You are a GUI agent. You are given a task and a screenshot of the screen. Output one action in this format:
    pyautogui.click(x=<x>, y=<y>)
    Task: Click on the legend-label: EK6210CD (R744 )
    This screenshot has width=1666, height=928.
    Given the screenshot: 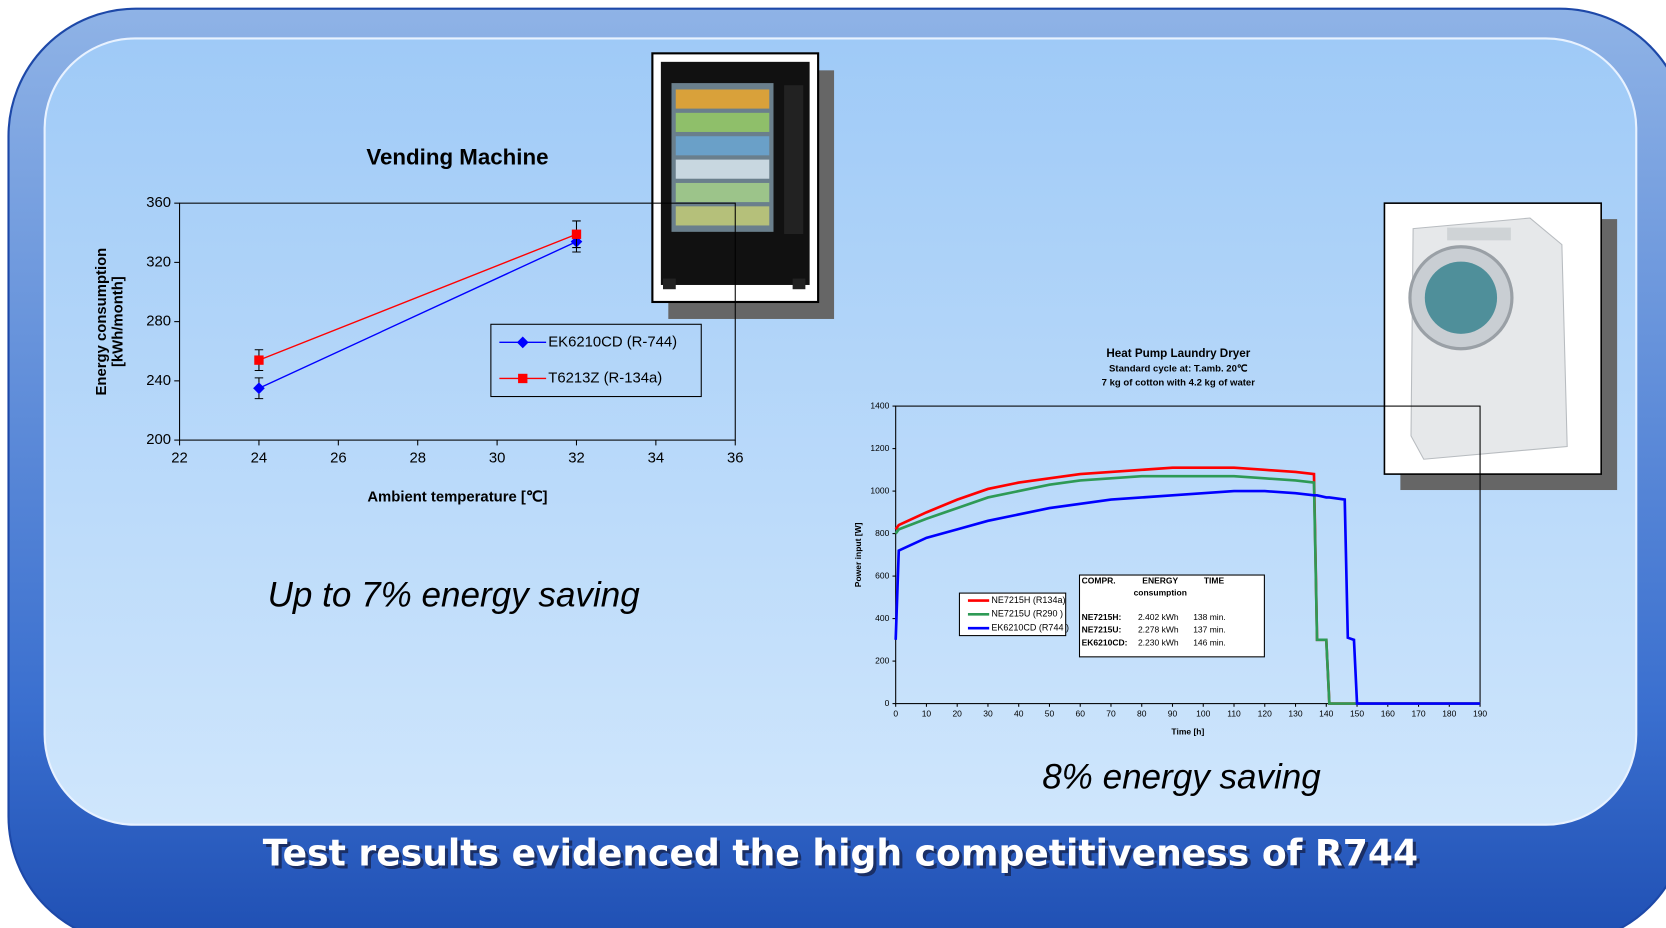 What is the action you would take?
    pyautogui.click(x=1030, y=628)
    